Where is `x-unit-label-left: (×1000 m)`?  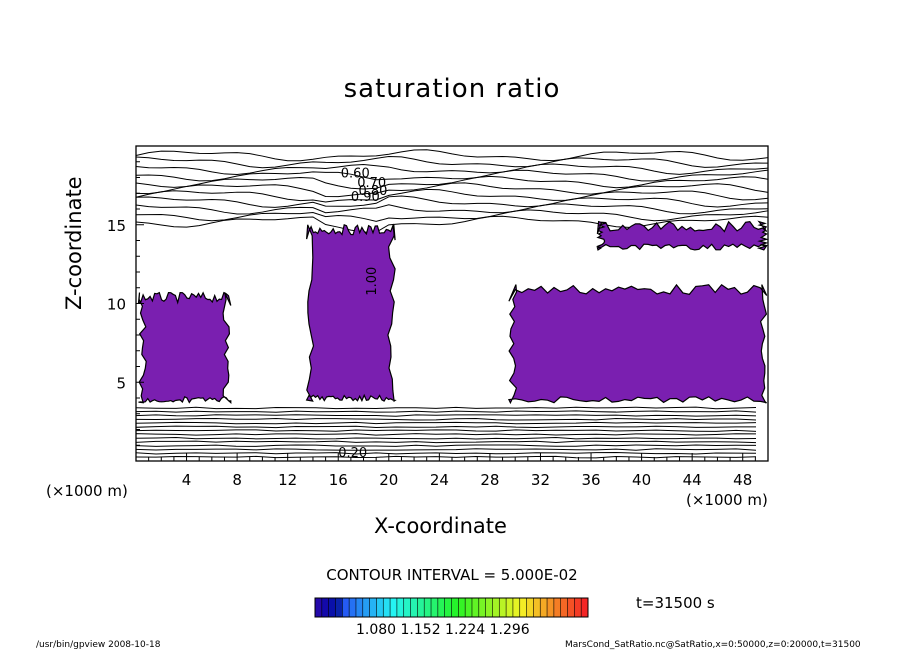 x-unit-label-left: (×1000 m) is located at coordinates (87, 491).